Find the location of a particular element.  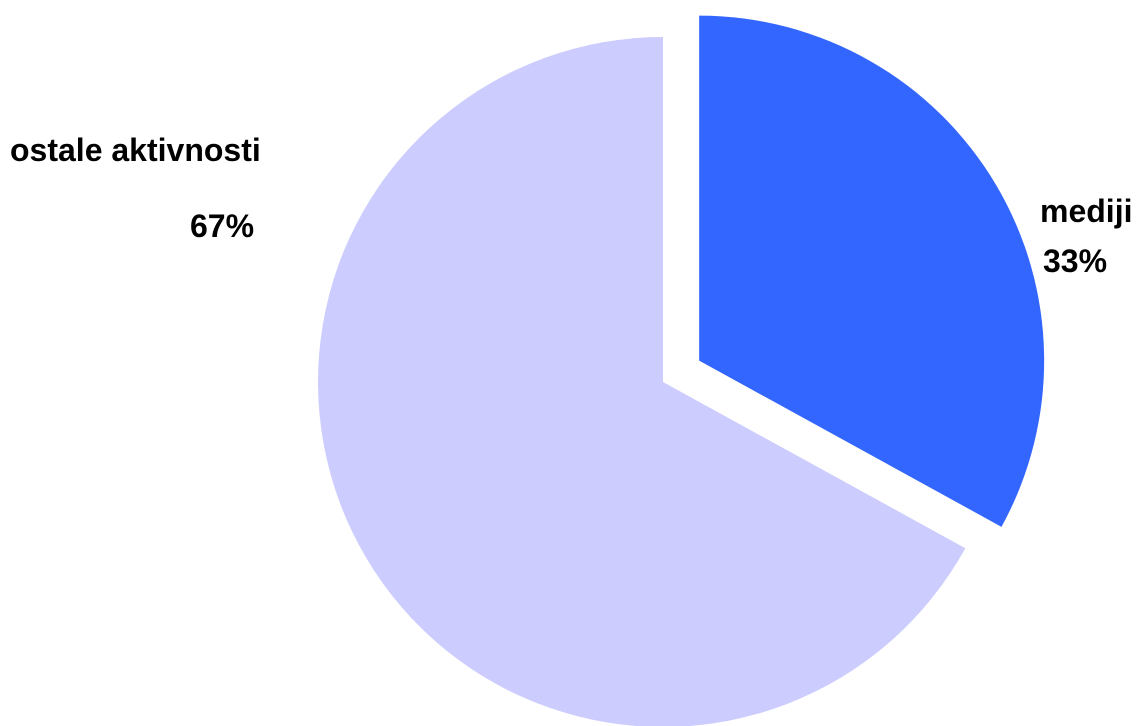

slice-label-mediji: mediji is located at coordinates (1086, 211).